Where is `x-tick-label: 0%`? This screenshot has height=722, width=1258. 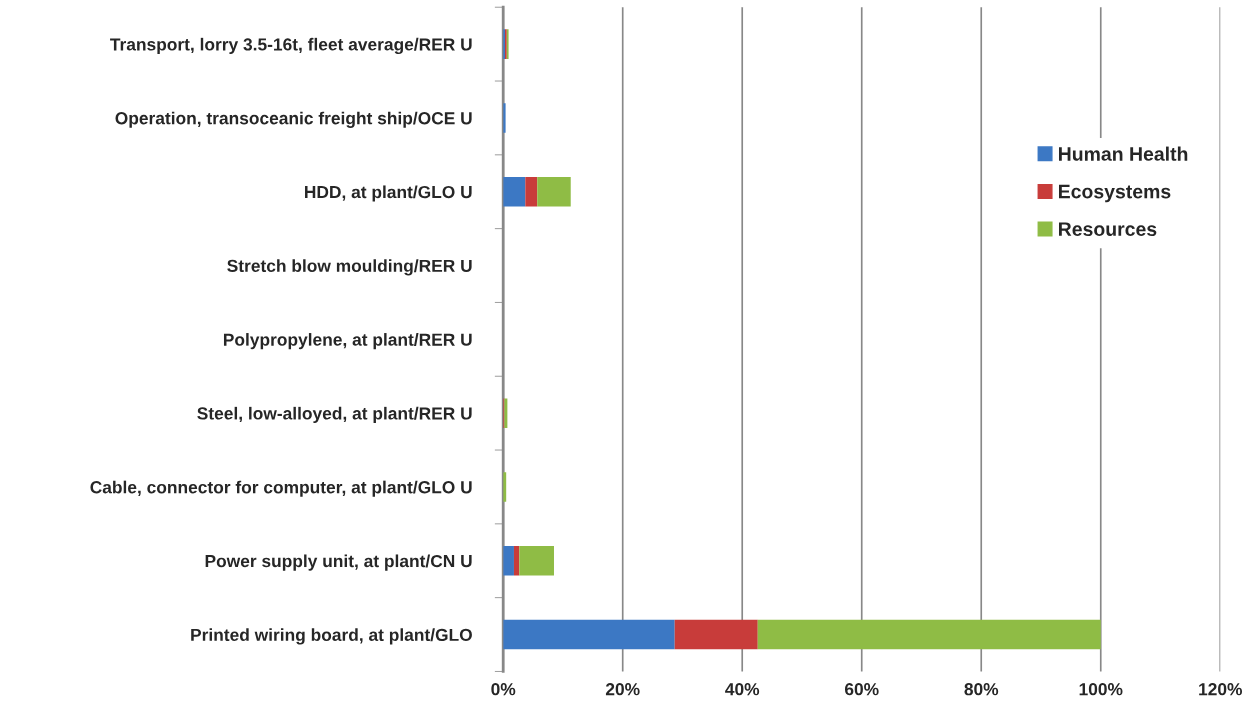 x-tick-label: 0% is located at coordinates (503, 689).